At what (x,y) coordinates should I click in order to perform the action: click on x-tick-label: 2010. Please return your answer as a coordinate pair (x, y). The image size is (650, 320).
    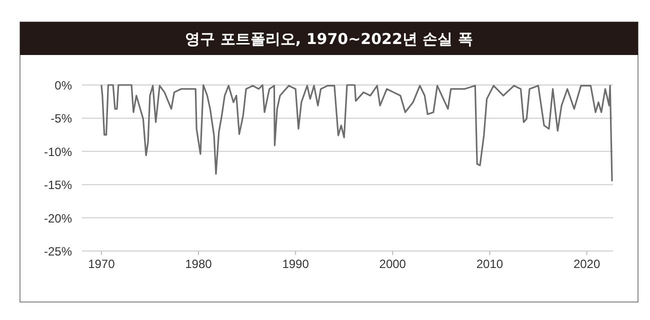
    Looking at the image, I should click on (490, 264).